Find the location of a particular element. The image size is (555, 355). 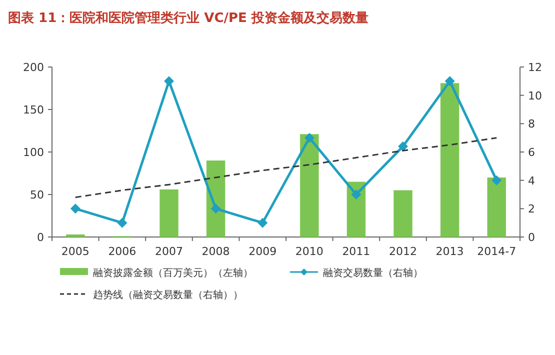

y2-tick-label: 10 is located at coordinates (535, 95).